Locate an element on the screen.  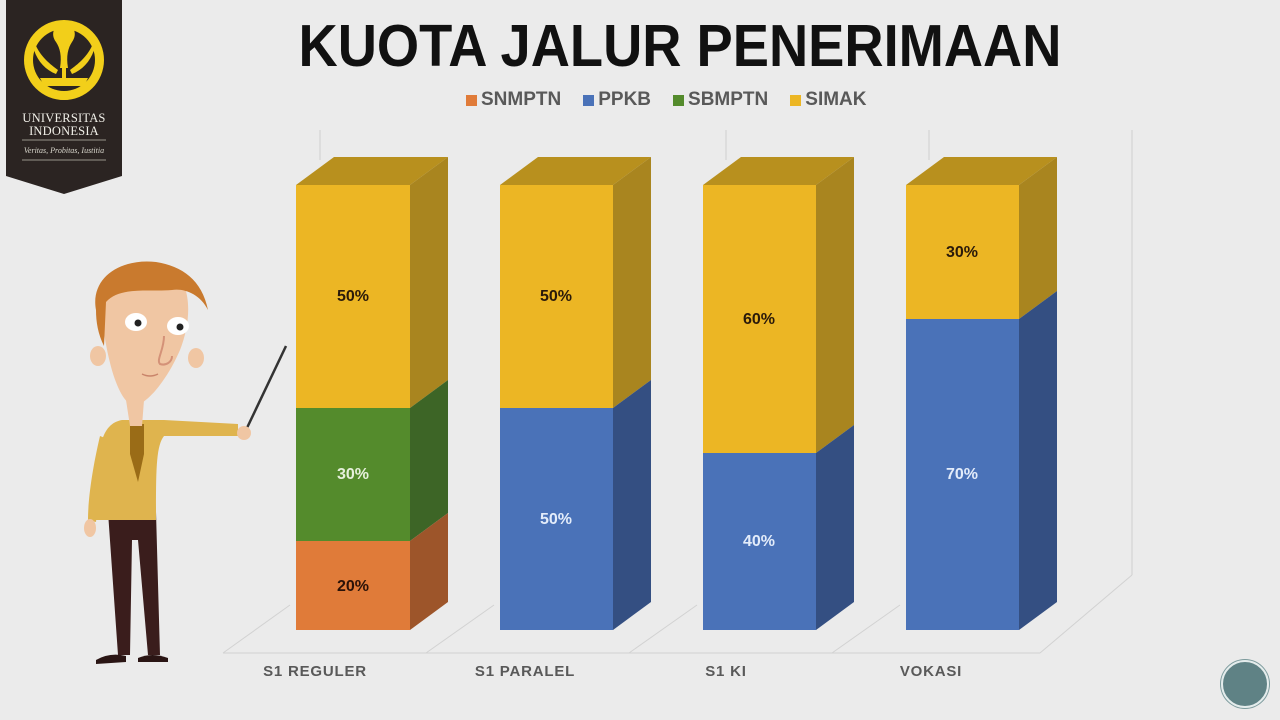
category-label-vokasi: VOKASI is located at coordinates (931, 671).